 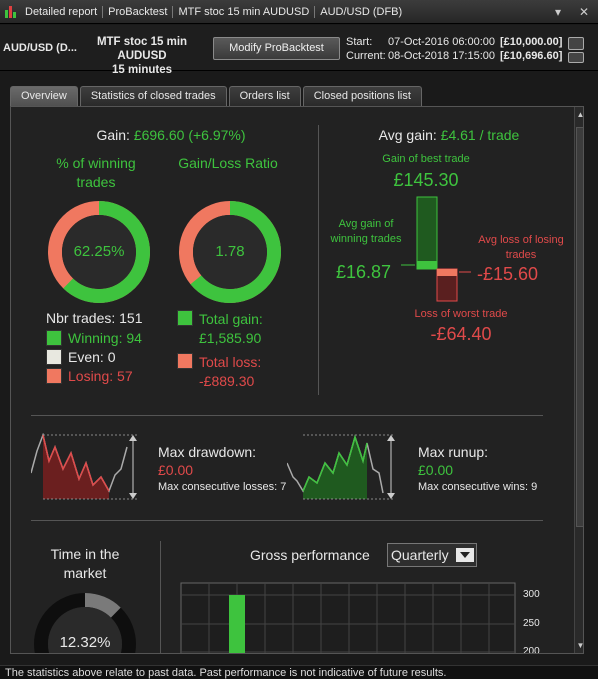 I want to click on title-segment-strategy: MTF stoc 15 min AUDUSD, so click(x=244, y=11).